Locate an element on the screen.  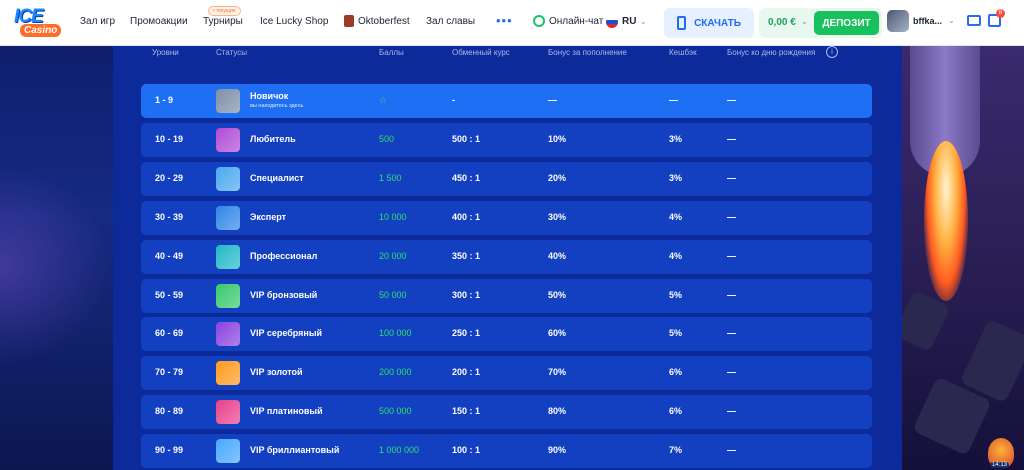
nav-promotions: Промоакции is located at coordinates (159, 21).